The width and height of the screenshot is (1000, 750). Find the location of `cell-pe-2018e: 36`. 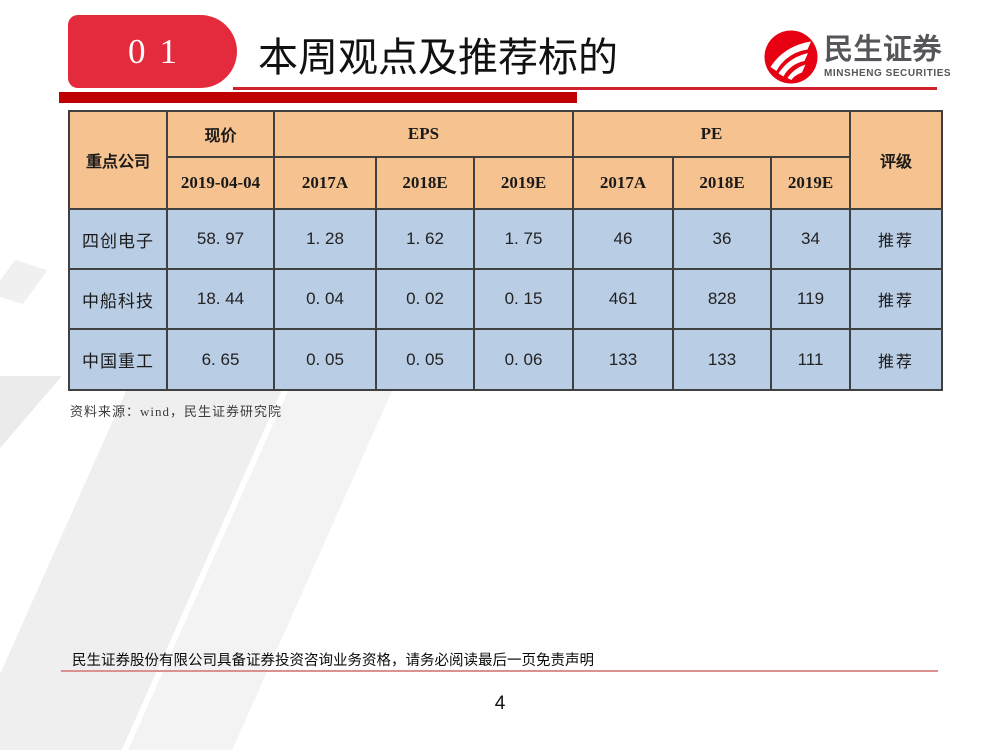

cell-pe-2018e: 36 is located at coordinates (722, 239).